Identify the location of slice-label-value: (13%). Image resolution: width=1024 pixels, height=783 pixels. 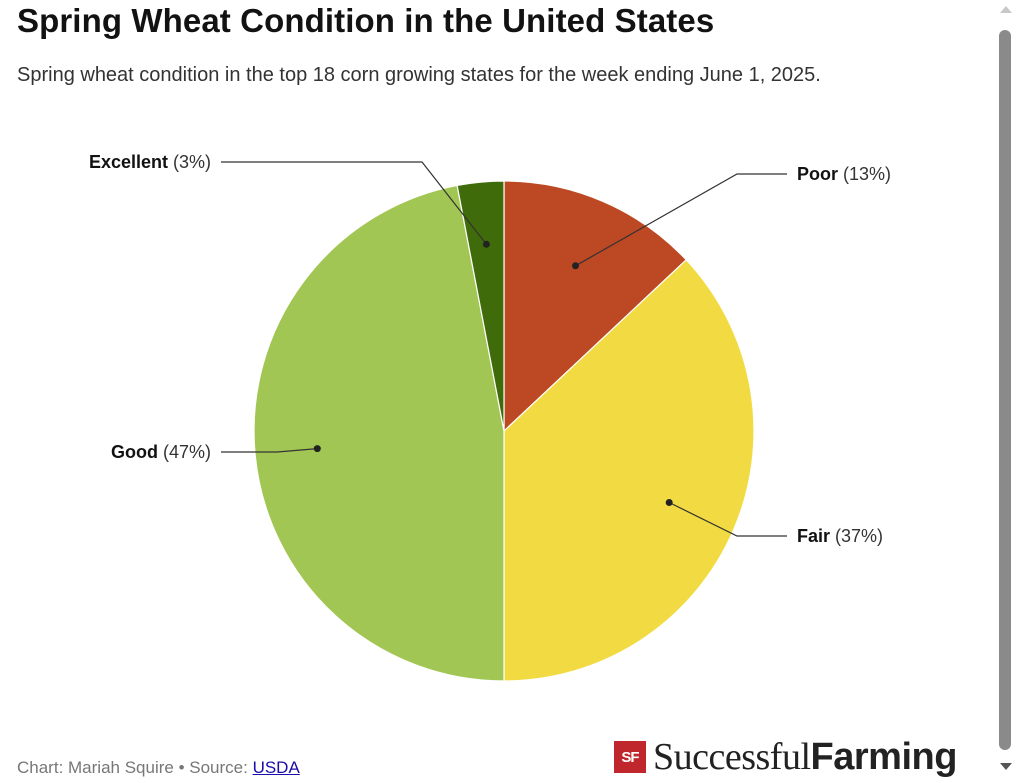
(864, 174).